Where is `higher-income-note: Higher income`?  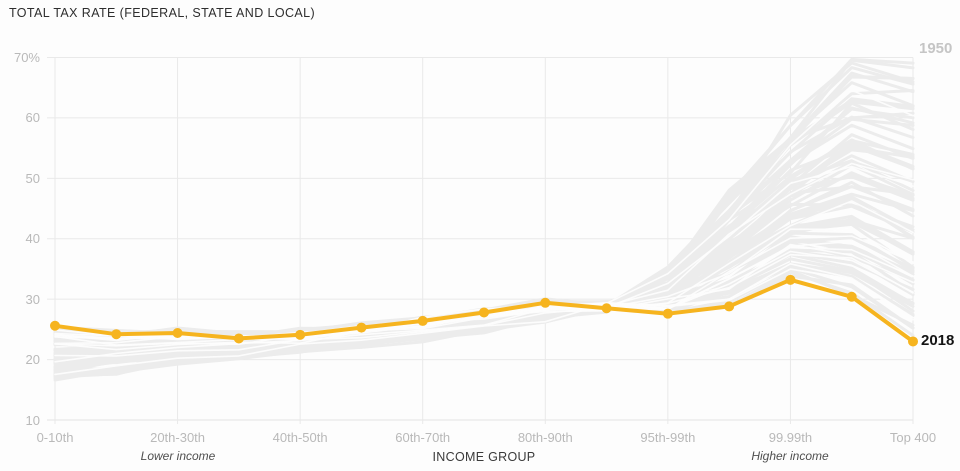 higher-income-note: Higher income is located at coordinates (790, 456).